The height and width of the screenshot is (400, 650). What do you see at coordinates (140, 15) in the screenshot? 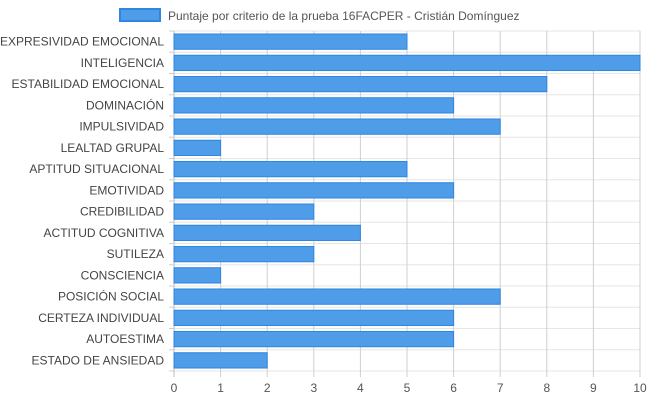
I see `legend-swatch` at bounding box center [140, 15].